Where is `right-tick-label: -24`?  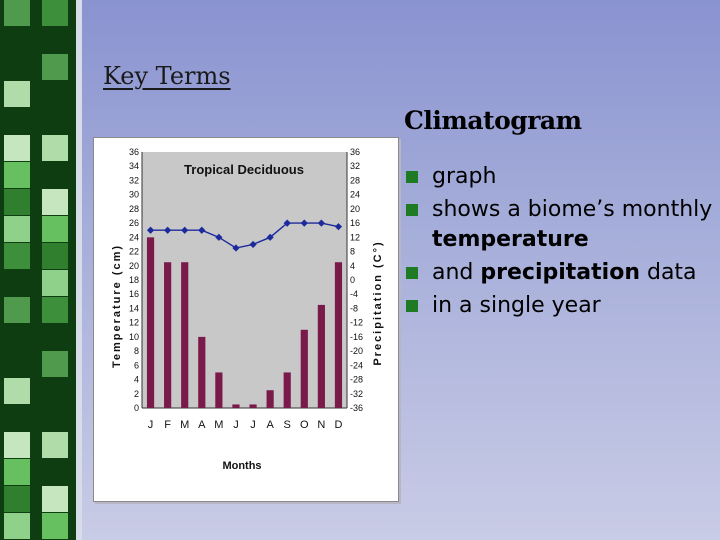 right-tick-label: -24 is located at coordinates (356, 365).